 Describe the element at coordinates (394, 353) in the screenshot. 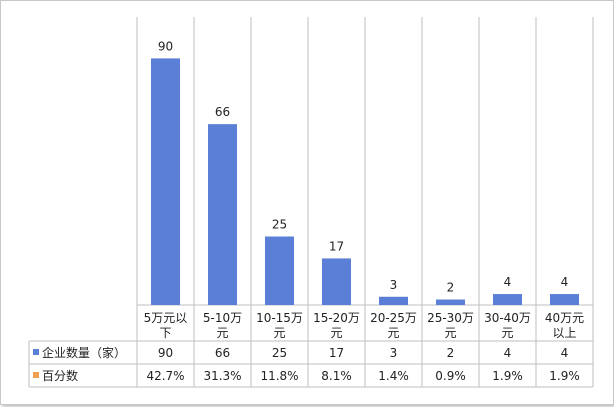

I see `table-cell: 3` at that location.